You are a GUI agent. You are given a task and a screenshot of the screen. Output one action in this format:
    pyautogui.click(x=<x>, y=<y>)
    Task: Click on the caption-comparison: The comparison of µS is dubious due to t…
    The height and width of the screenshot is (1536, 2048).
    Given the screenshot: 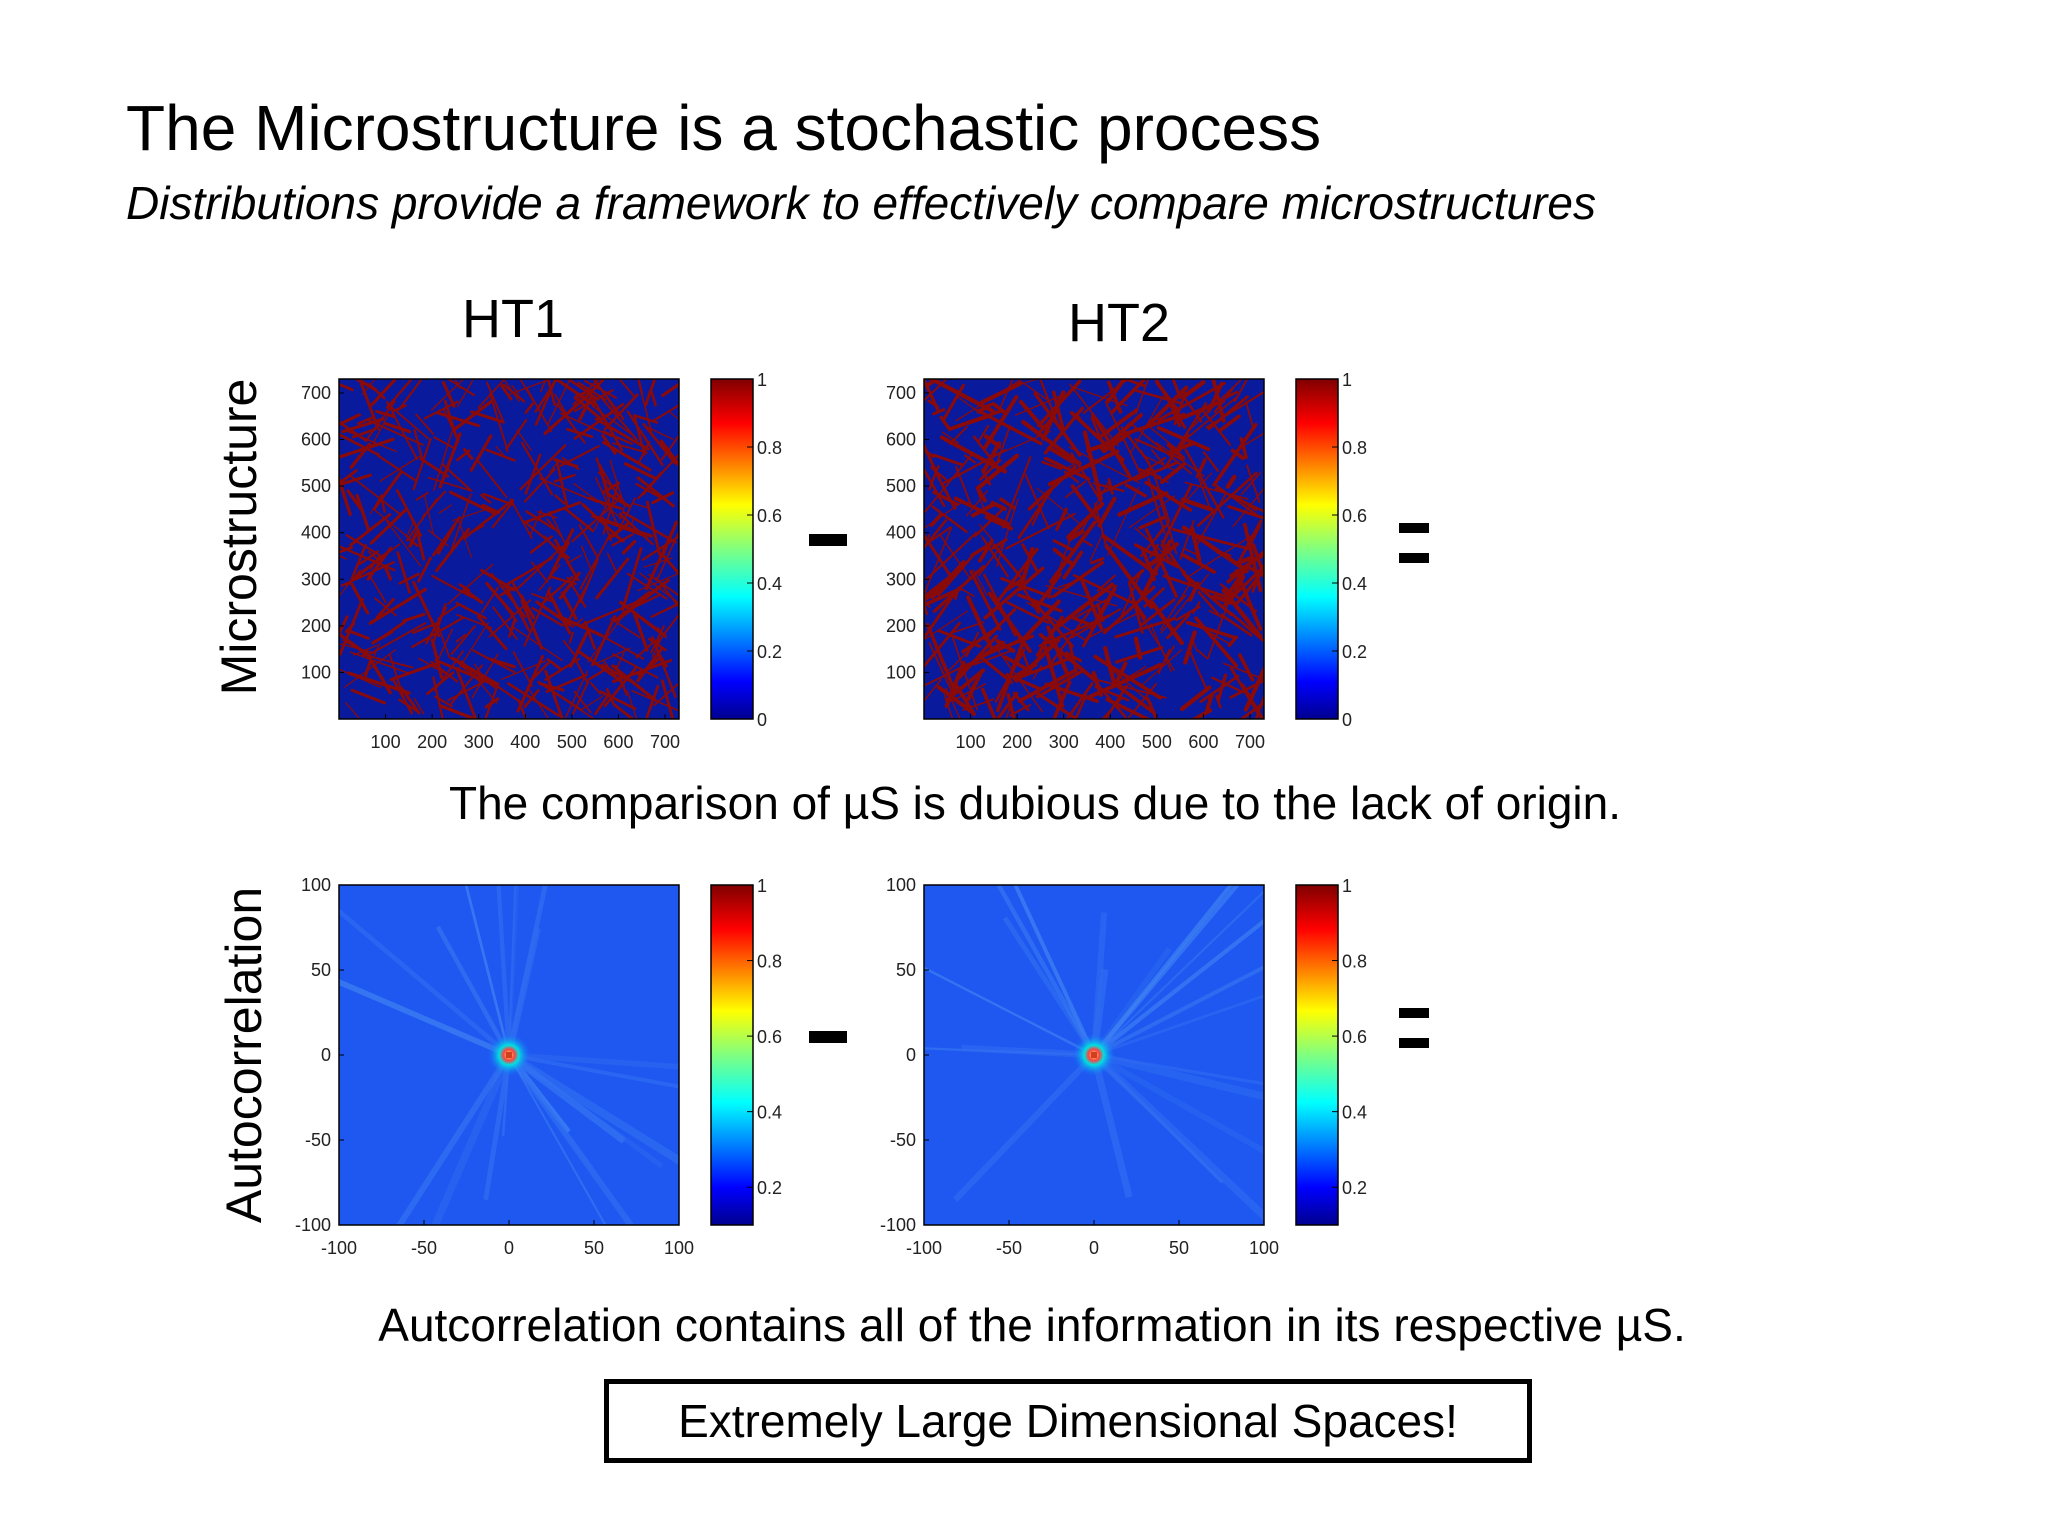 What is the action you would take?
    pyautogui.click(x=1035, y=803)
    